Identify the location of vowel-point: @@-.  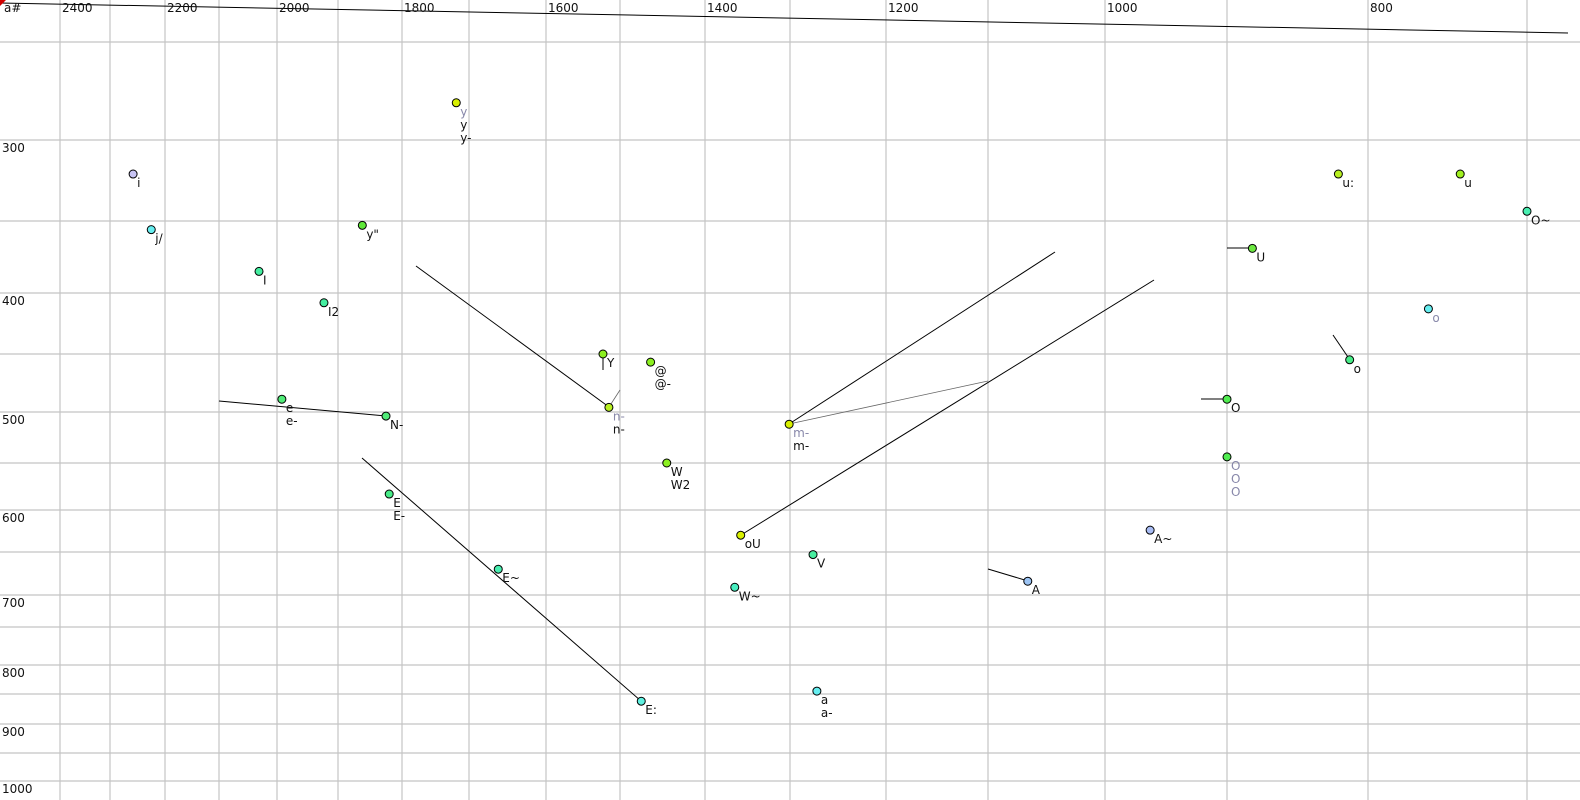
(658, 374).